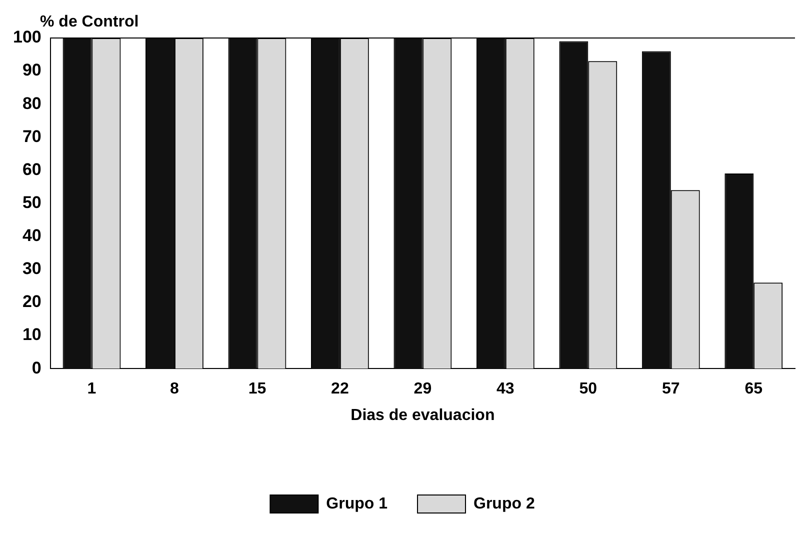 Image resolution: width=799 pixels, height=533 pixels. What do you see at coordinates (91, 389) in the screenshot?
I see `x-tick-label: 1` at bounding box center [91, 389].